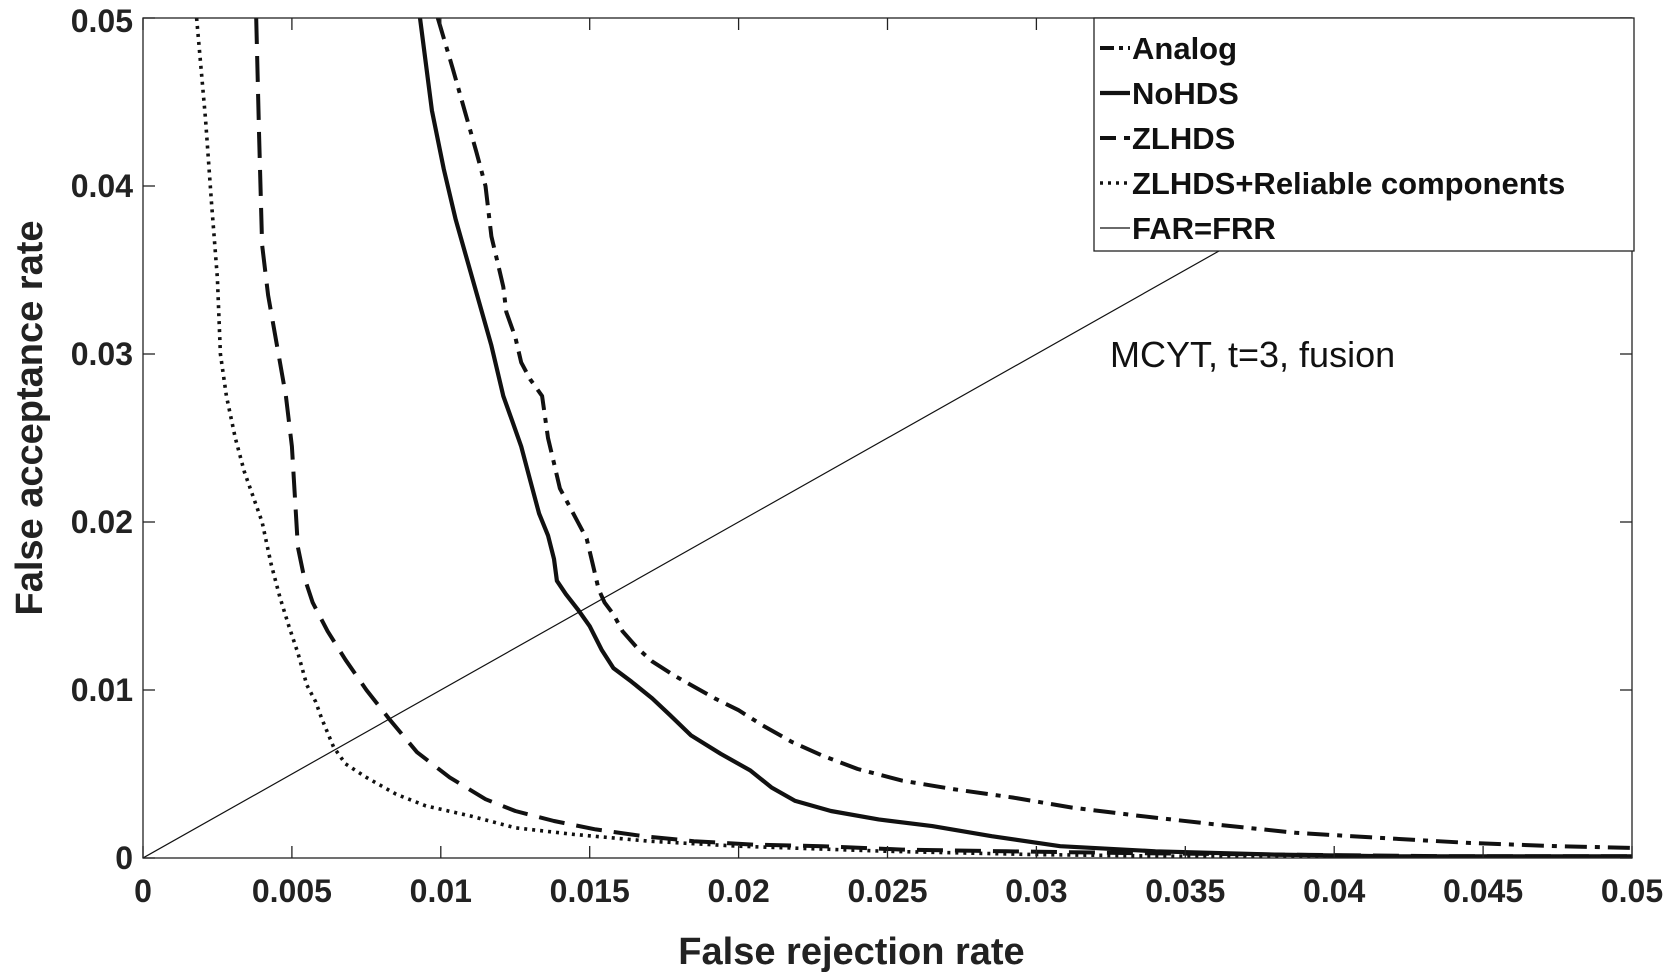  I want to click on legend-label-zlhds-reliable-components: ZLHDS+Reliable components, so click(1348, 183).